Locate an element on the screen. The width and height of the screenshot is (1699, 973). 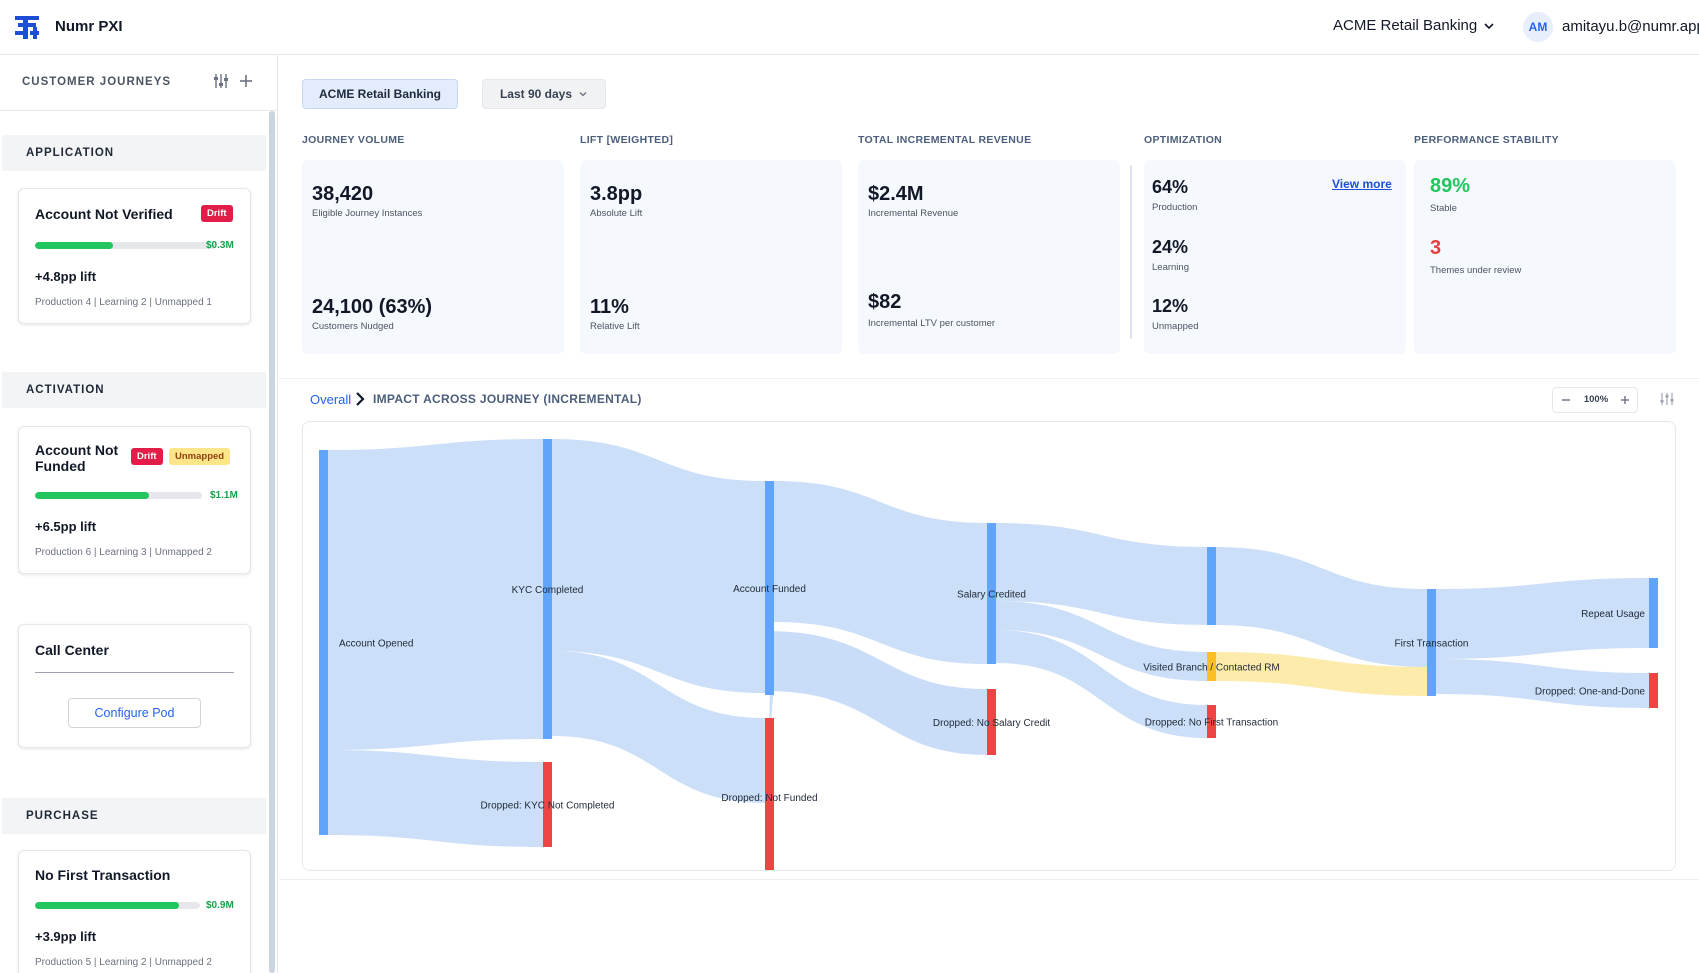
drift-badge: Drift is located at coordinates (147, 456).